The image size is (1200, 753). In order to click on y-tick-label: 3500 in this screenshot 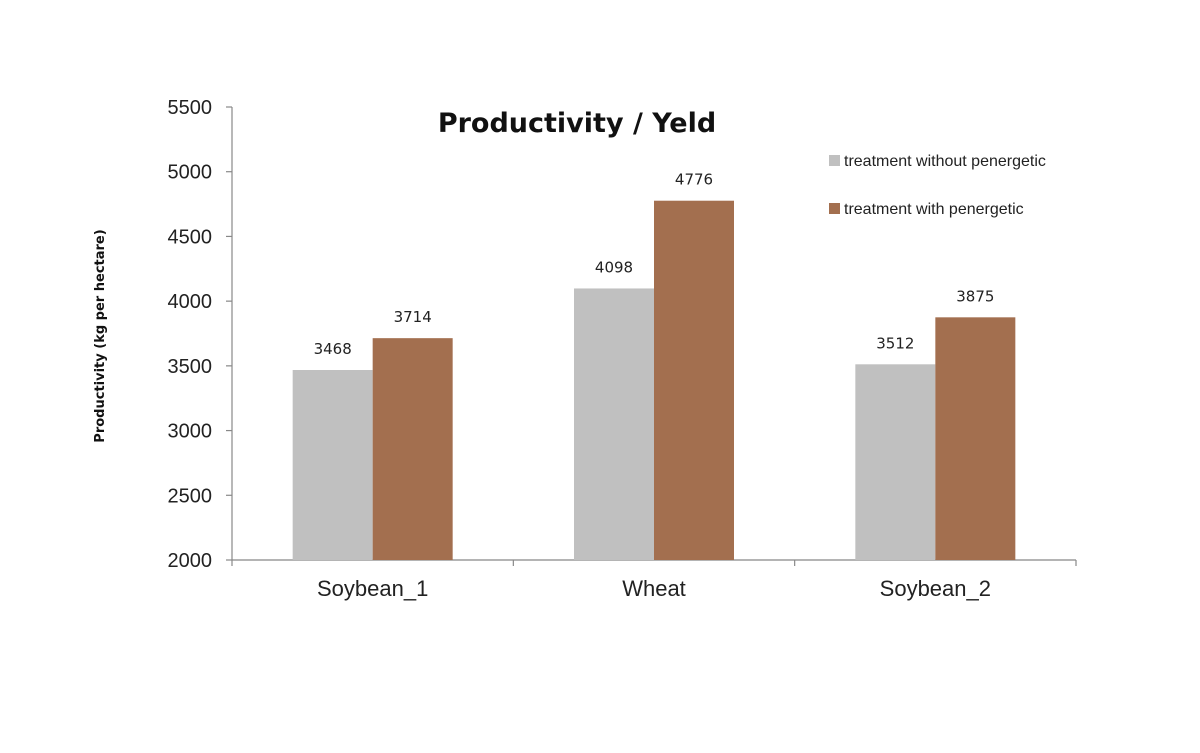, I will do `click(190, 367)`.